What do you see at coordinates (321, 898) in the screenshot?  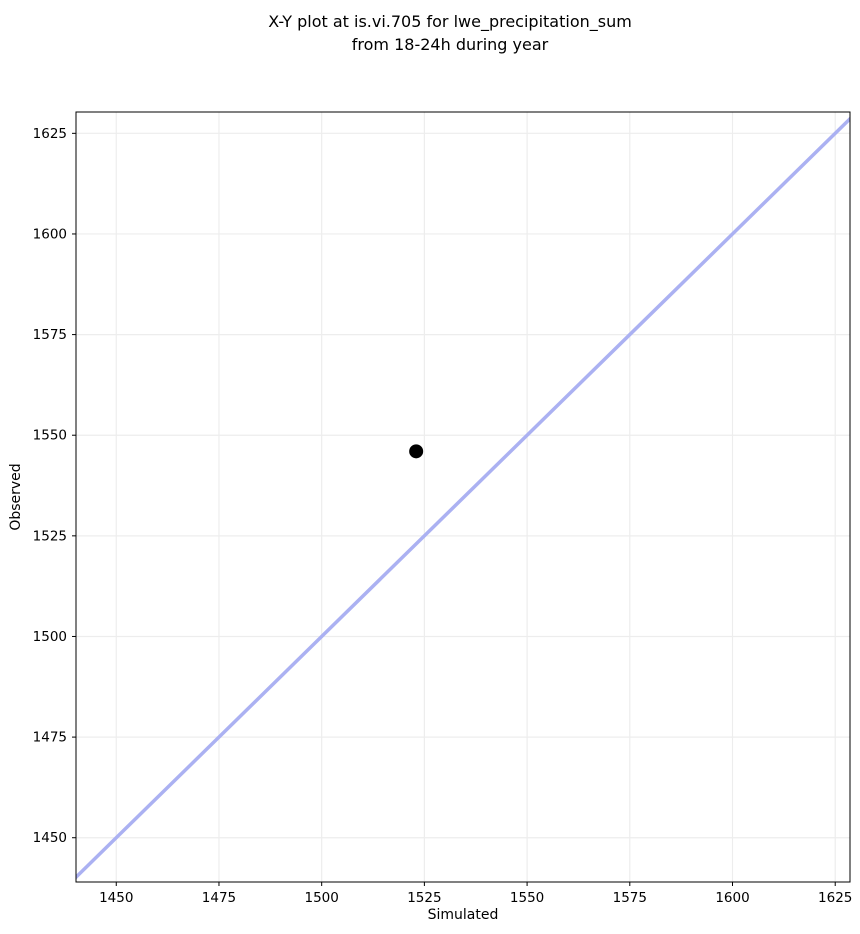 I see `x-tick-label: 1500` at bounding box center [321, 898].